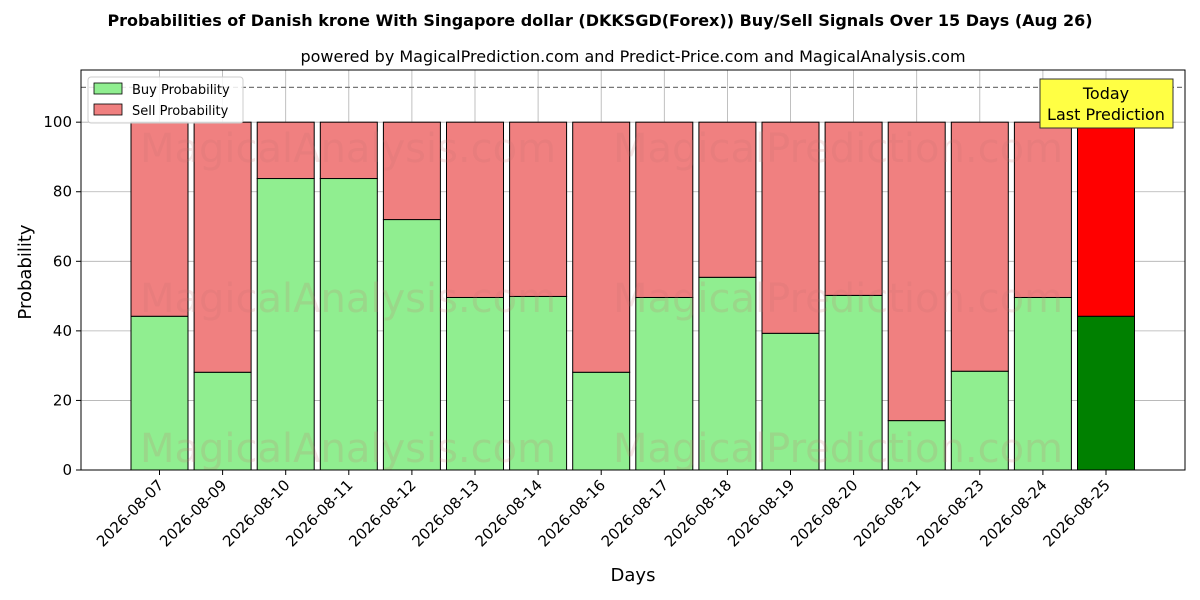  What do you see at coordinates (509, 513) in the screenshot?
I see `x-tick-label: 2026-08-14` at bounding box center [509, 513].